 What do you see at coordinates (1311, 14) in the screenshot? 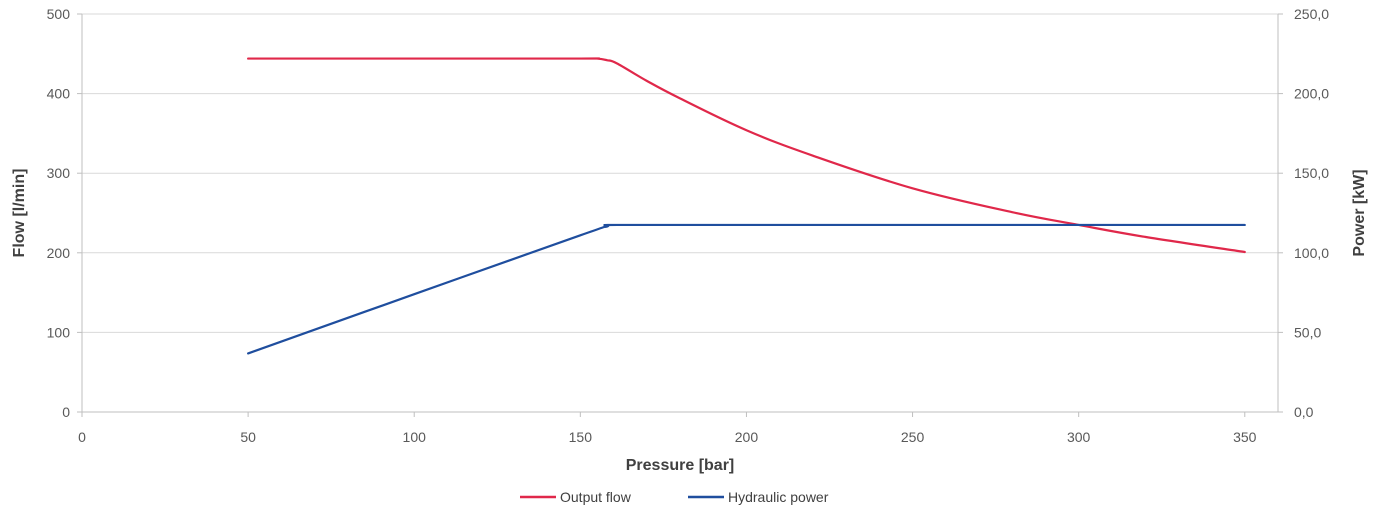
I see `y-right-tick-label: 250,0` at bounding box center [1311, 14].